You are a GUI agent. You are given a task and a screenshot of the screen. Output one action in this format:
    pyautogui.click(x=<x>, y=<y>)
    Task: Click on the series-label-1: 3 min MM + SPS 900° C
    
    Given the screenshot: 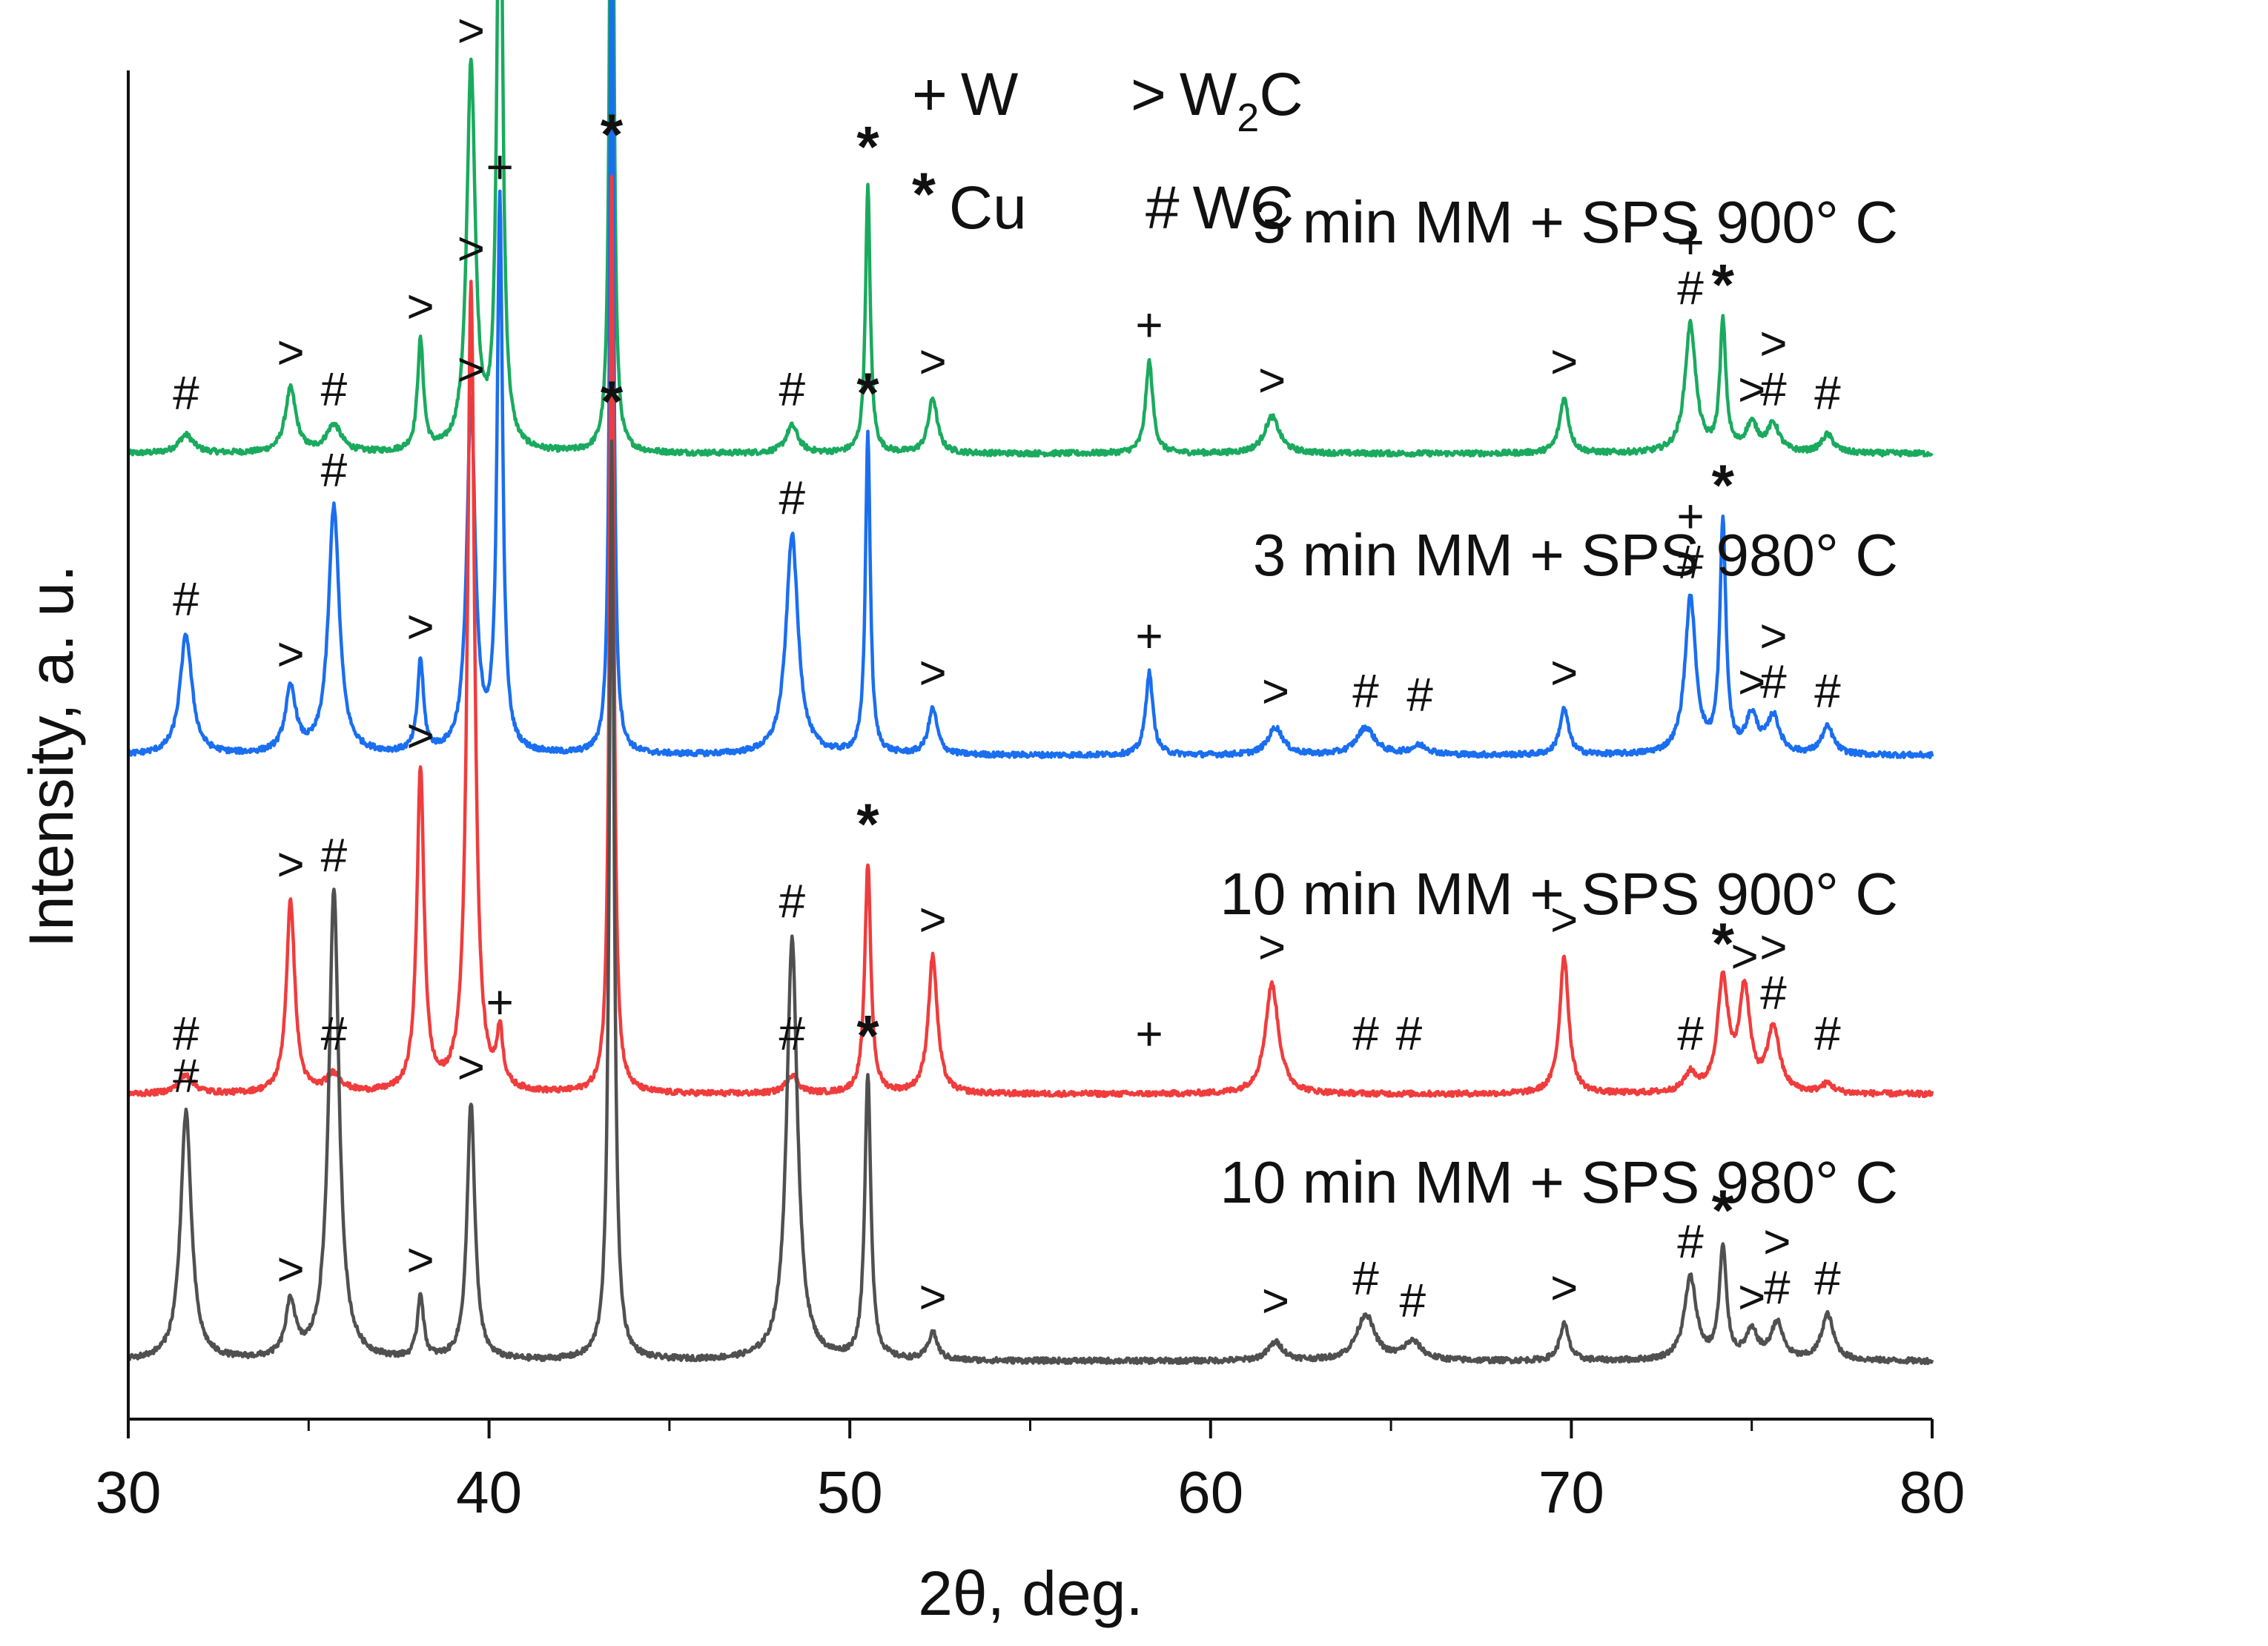 What is the action you would take?
    pyautogui.click(x=1576, y=222)
    